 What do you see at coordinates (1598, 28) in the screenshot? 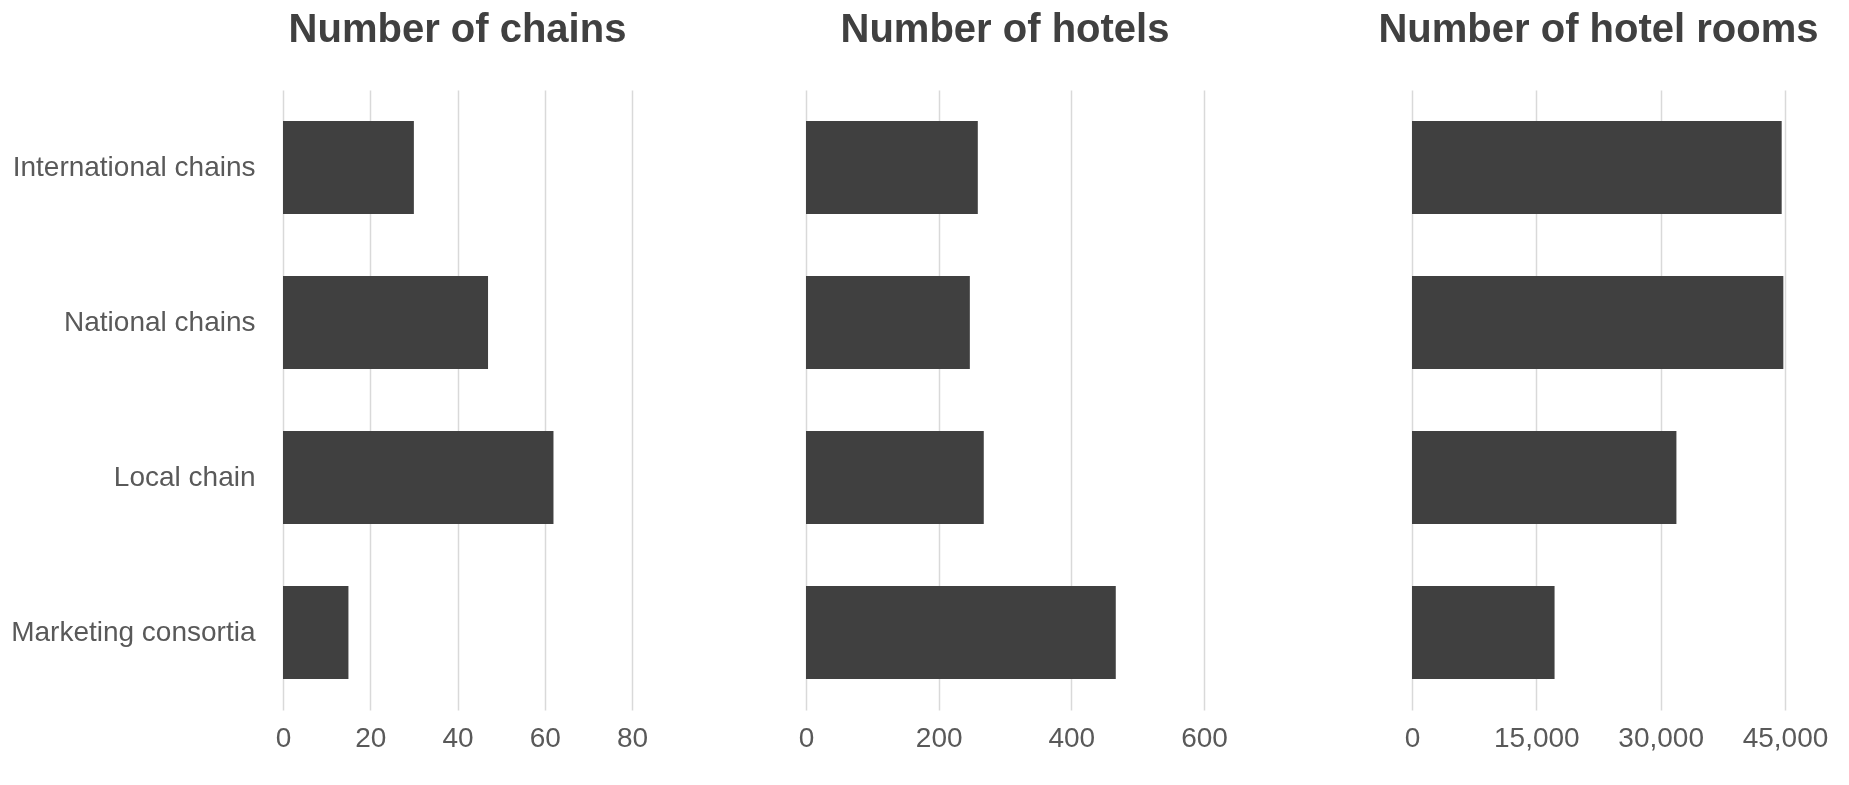
I see `chart-title: Number of hotel rooms` at bounding box center [1598, 28].